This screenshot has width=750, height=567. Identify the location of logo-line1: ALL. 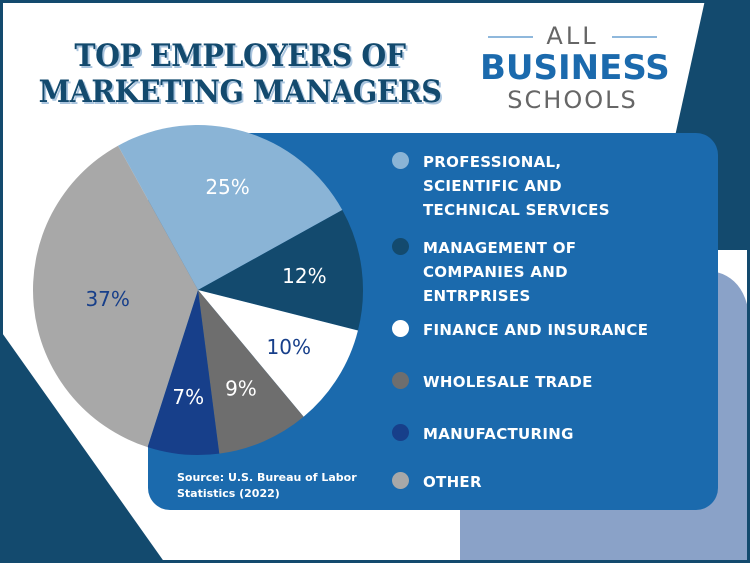
(572, 36).